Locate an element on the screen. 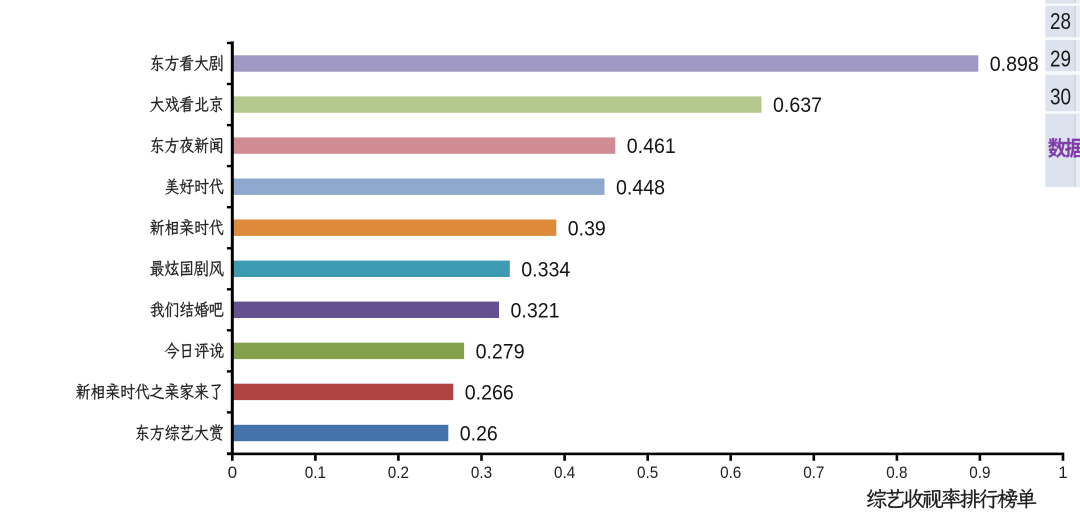 The width and height of the screenshot is (1080, 530). svg-text: 0.9 is located at coordinates (979, 472).